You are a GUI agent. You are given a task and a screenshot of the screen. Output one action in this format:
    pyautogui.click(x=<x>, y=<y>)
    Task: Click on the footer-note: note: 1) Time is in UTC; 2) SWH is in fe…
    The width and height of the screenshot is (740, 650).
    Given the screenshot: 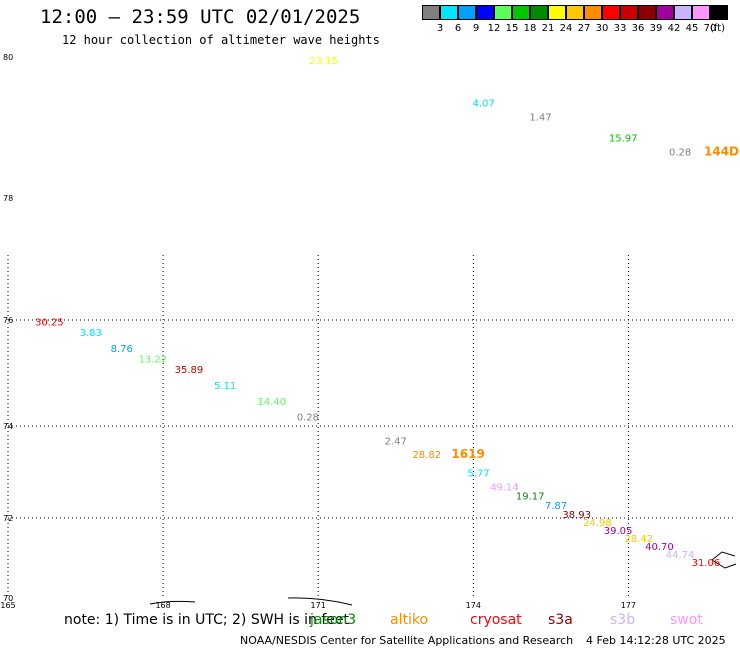 What is the action you would take?
    pyautogui.click(x=207, y=620)
    